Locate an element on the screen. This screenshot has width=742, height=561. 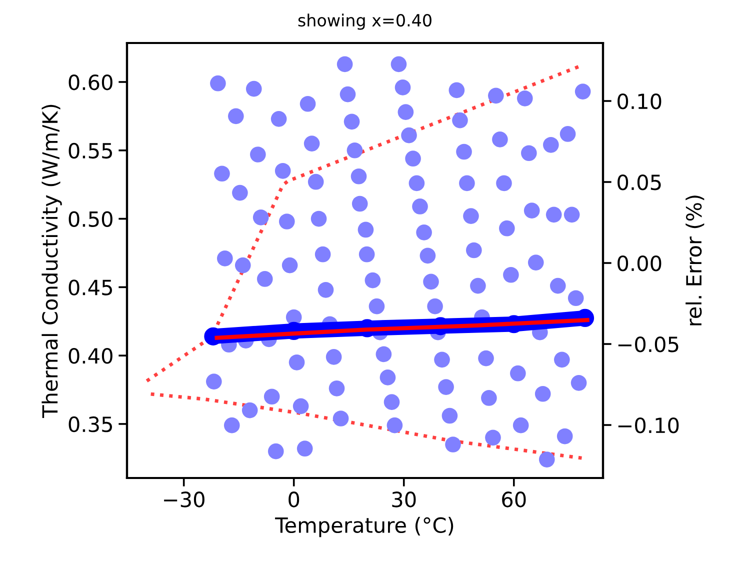
y-tick-label: 0.45 is located at coordinates (90, 288).